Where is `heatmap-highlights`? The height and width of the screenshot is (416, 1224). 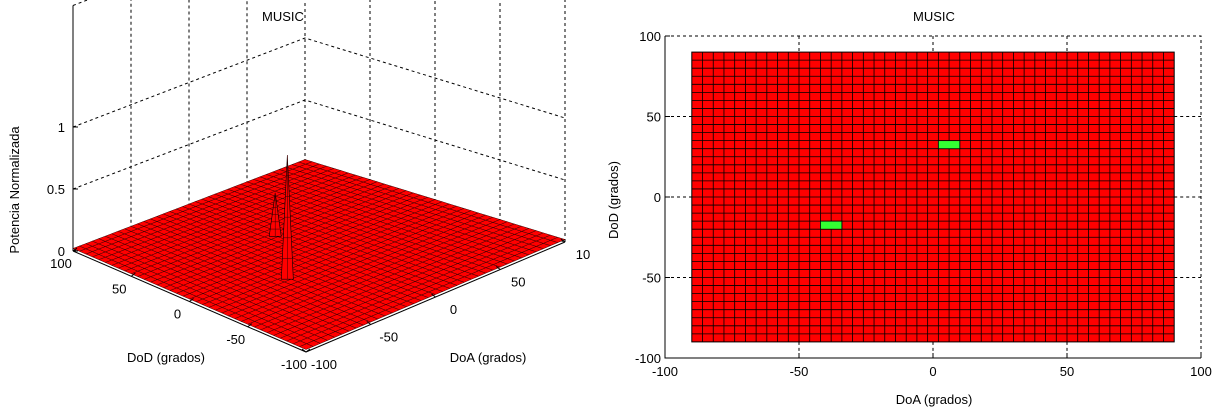
heatmap-highlights is located at coordinates (890, 185).